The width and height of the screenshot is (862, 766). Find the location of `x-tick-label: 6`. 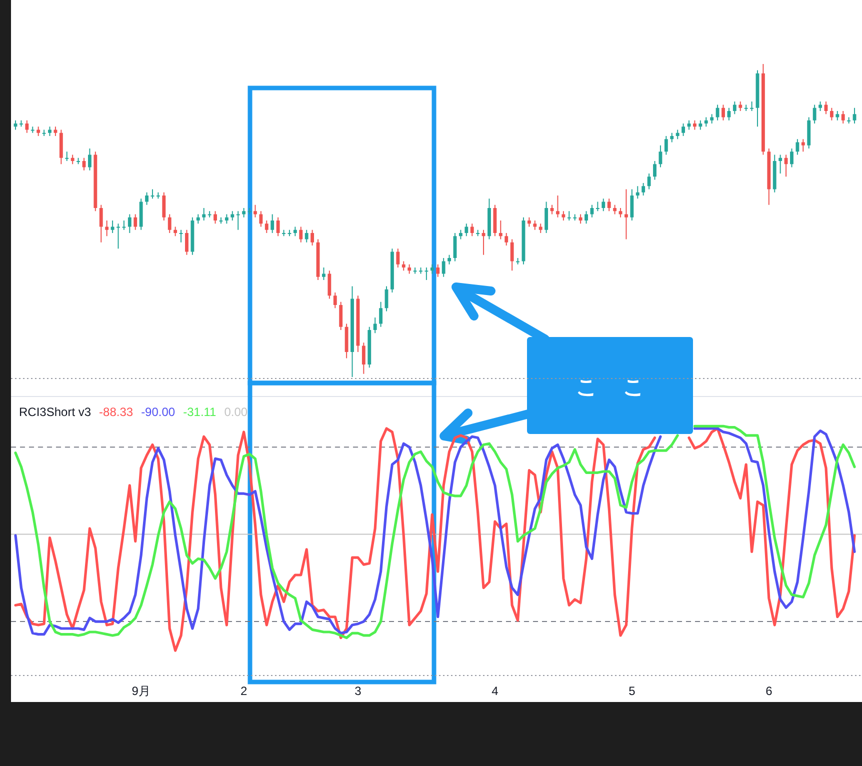

x-tick-label: 6 is located at coordinates (769, 691).